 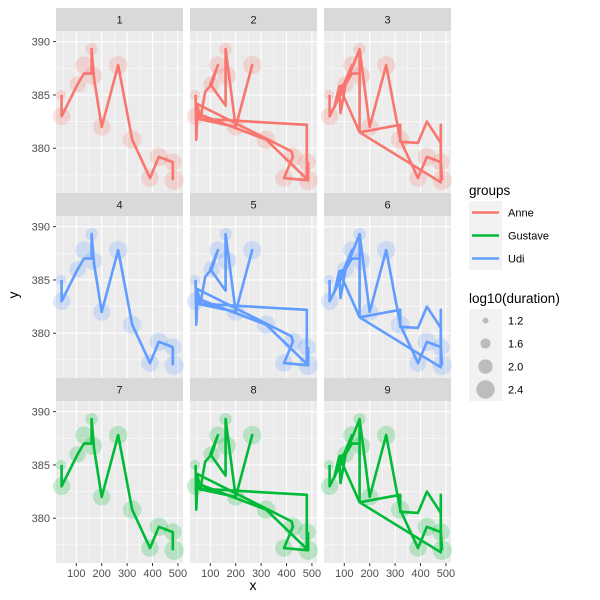 I want to click on facet-strip-label: 4, so click(x=119, y=206).